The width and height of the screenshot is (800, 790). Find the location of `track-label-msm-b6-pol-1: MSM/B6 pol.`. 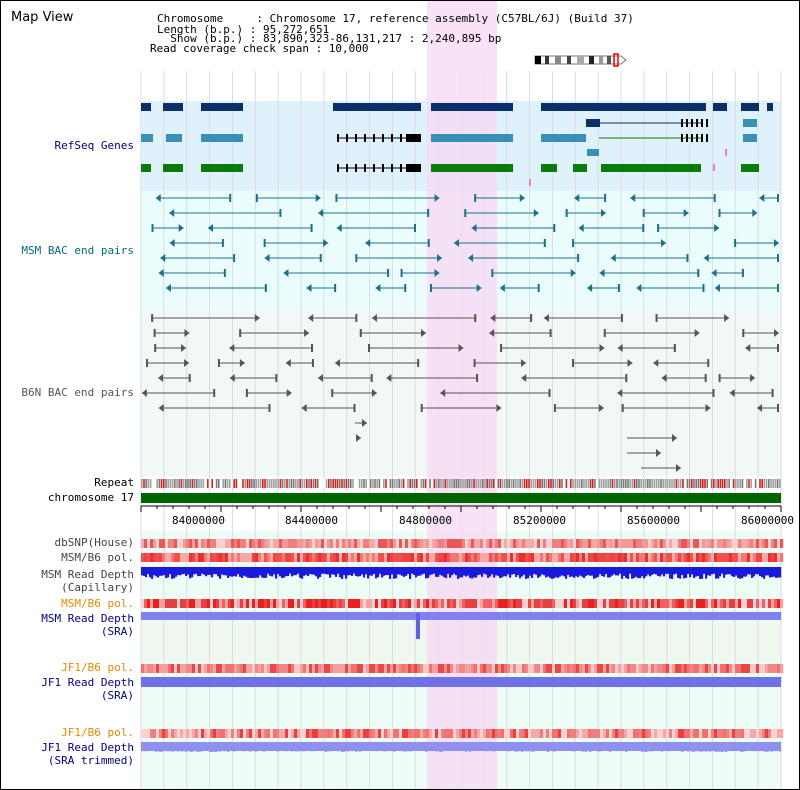

track-label-msm-b6-pol-1: MSM/B6 pol. is located at coordinates (97, 557).